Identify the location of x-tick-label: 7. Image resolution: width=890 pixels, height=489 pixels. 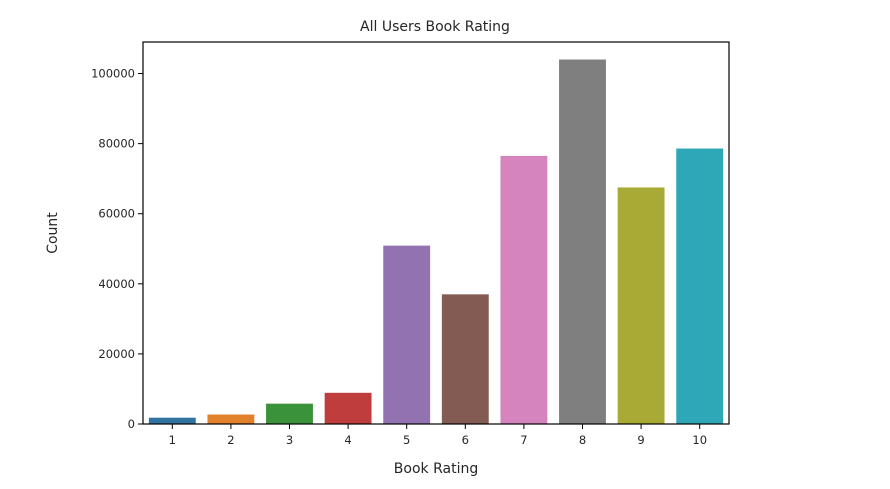
(523, 440).